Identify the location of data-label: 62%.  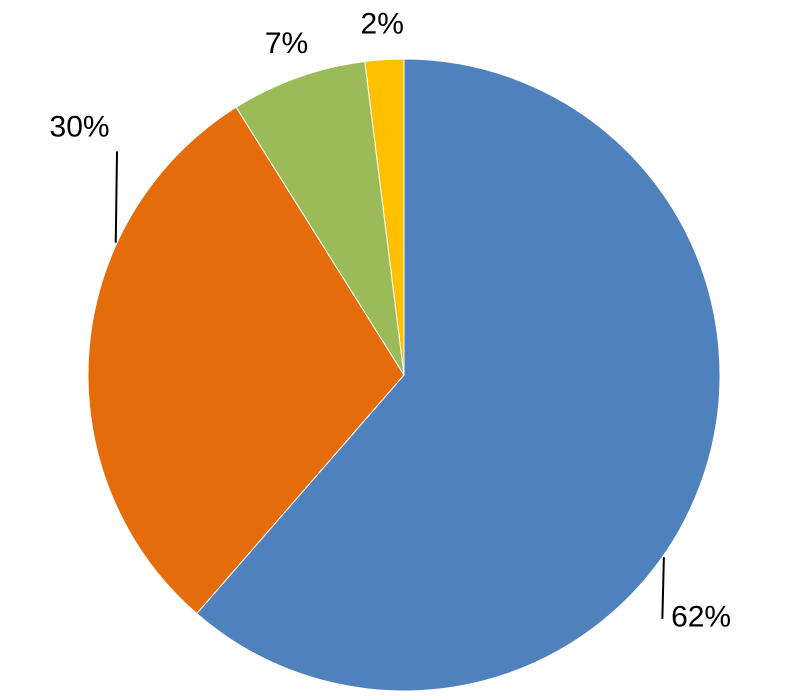
(701, 616).